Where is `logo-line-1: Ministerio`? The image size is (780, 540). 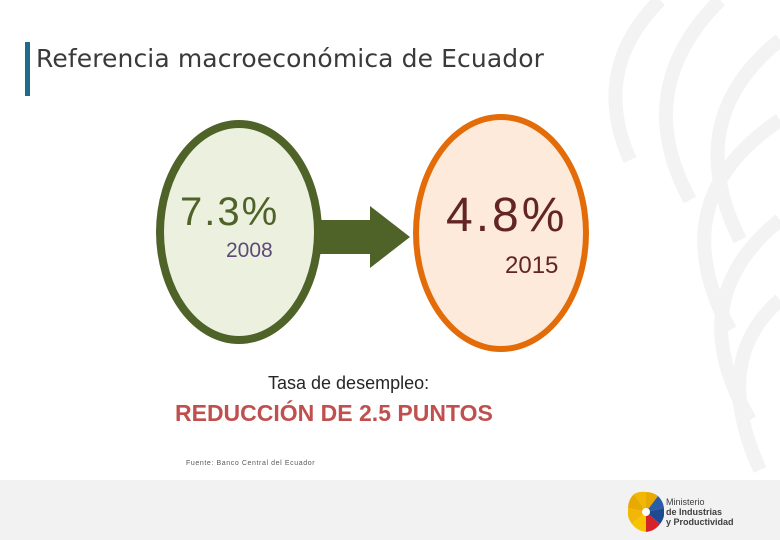 logo-line-1: Ministerio is located at coordinates (685, 502).